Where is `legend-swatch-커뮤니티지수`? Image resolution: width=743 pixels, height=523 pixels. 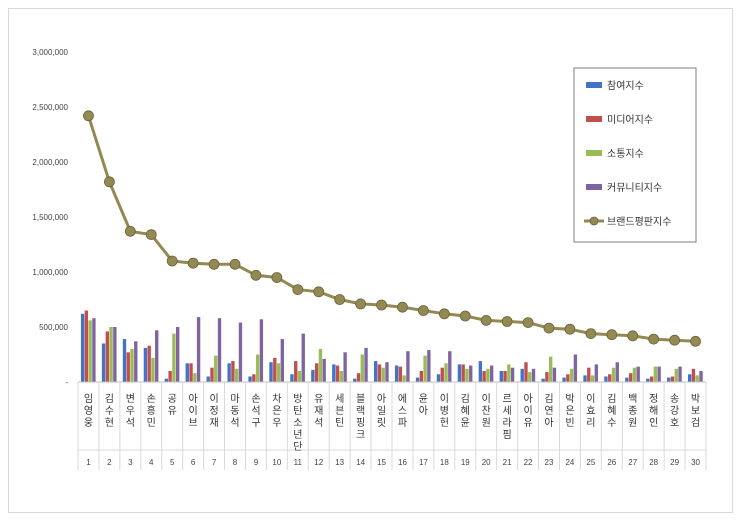 legend-swatch-커뮤니티지수 is located at coordinates (594, 187).